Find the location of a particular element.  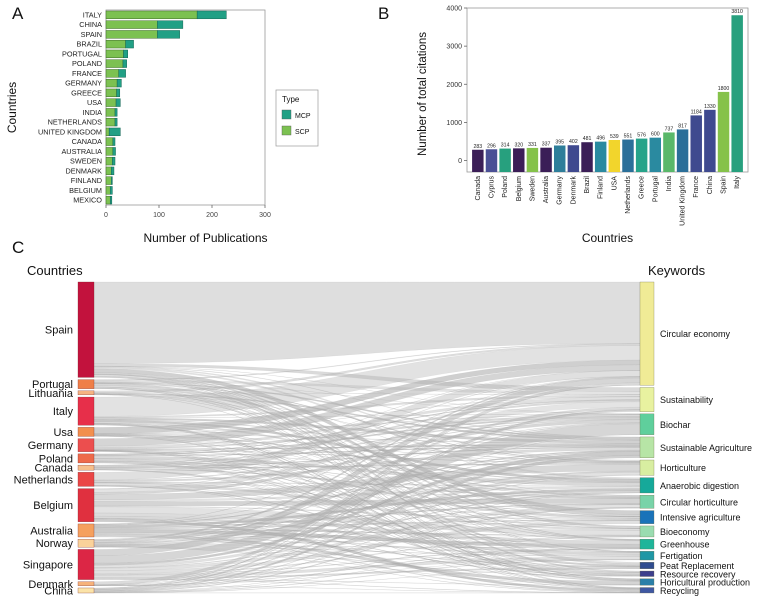

sankey-left-label: Denmark is located at coordinates (50, 585).